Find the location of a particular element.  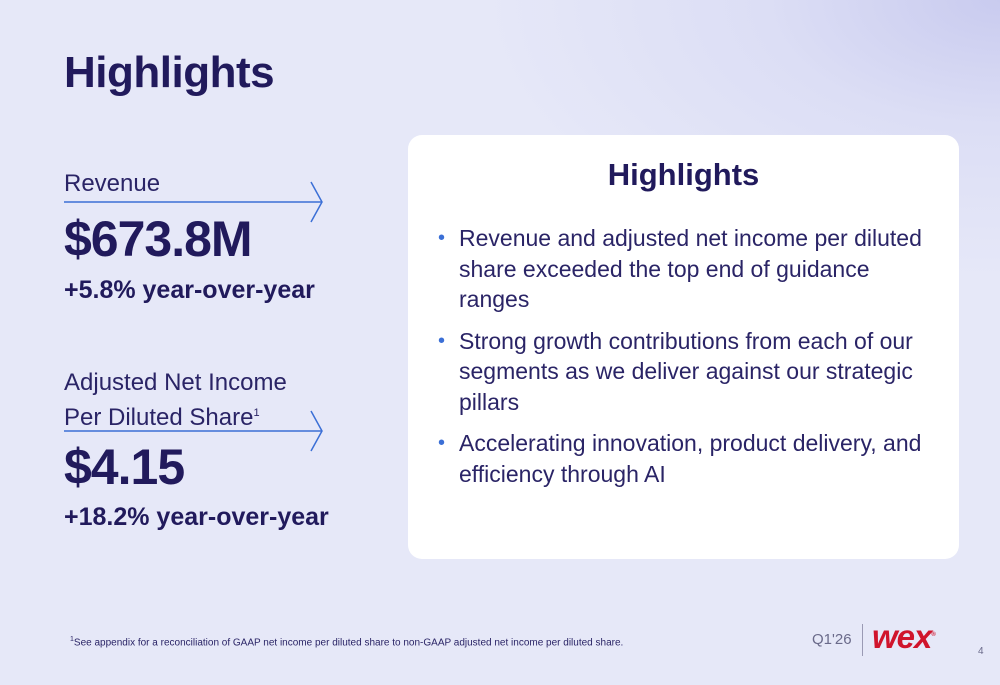

quarter-label: Q1'26 is located at coordinates (832, 639).